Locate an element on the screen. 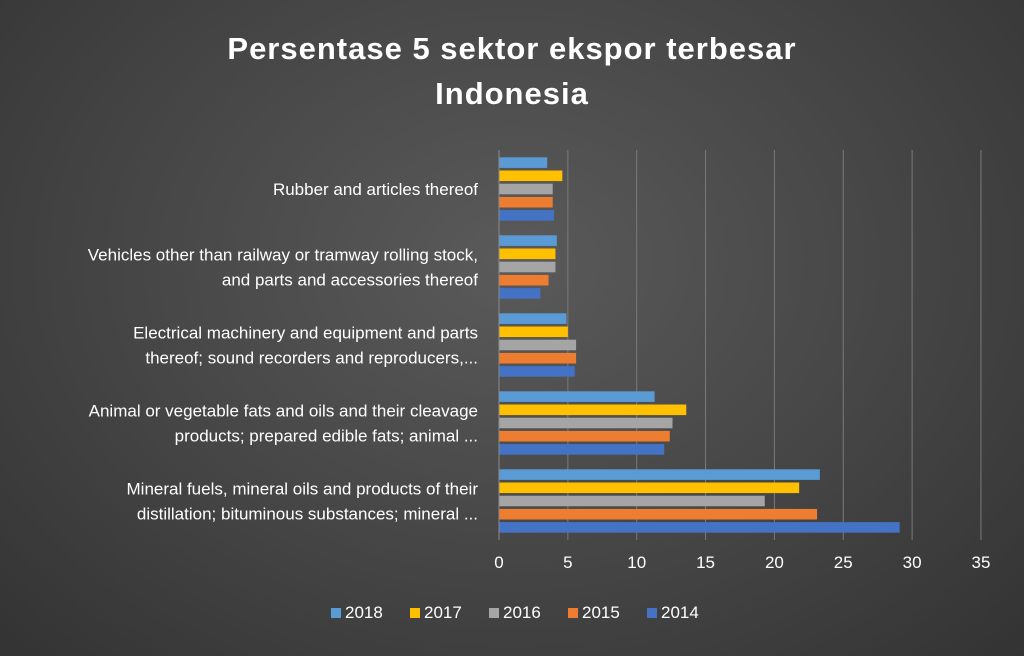  legend-swatch-2014 is located at coordinates (652, 613).